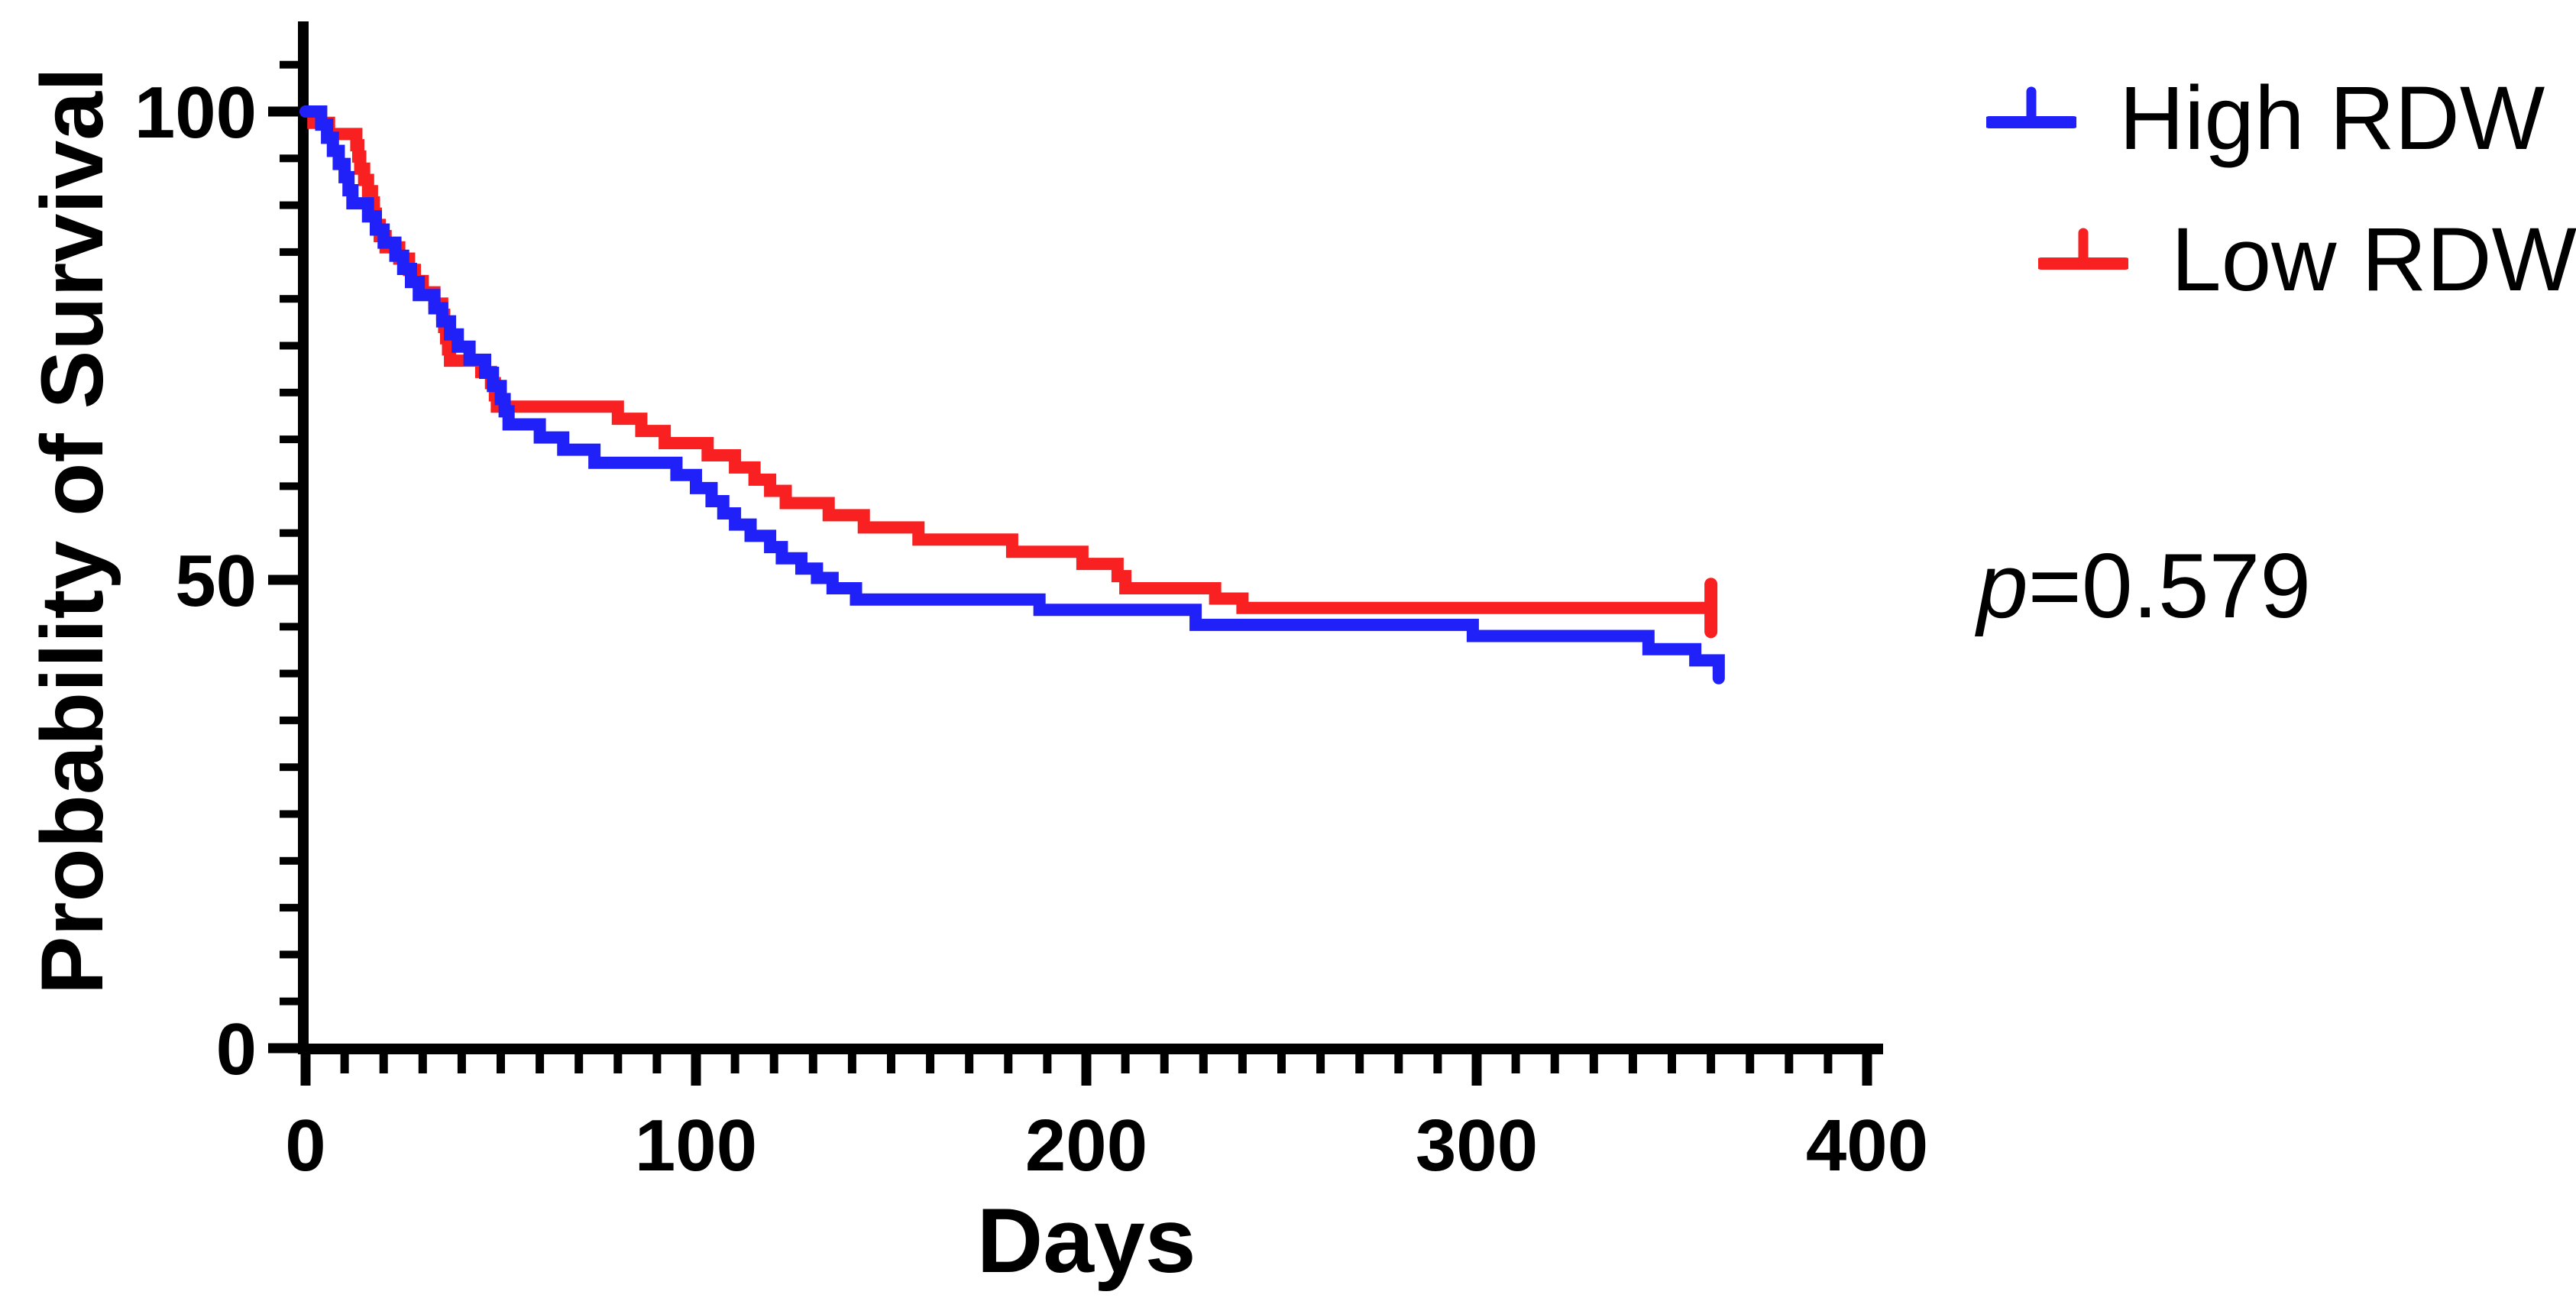 The height and width of the screenshot is (1311, 2576). What do you see at coordinates (1086, 1145) in the screenshot?
I see `x-tick-label-200: 200` at bounding box center [1086, 1145].